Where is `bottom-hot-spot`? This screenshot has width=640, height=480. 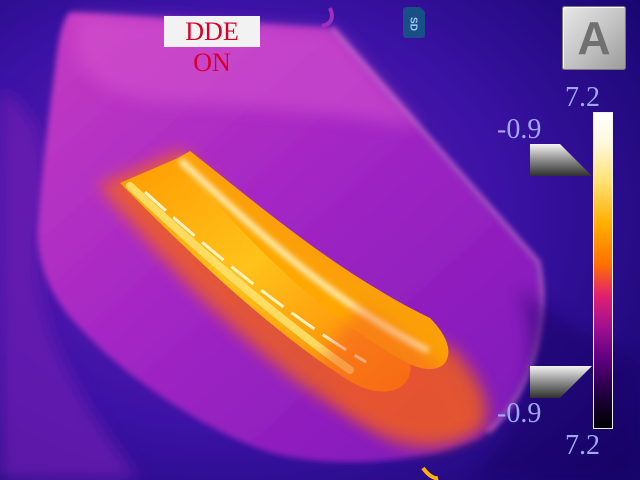 bottom-hot-spot is located at coordinates (430, 473).